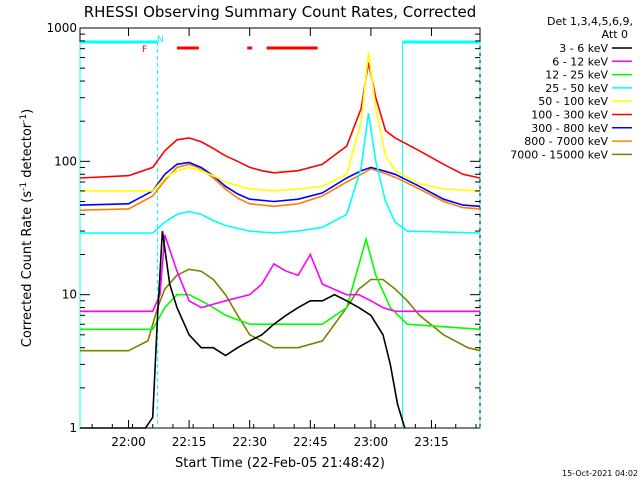 The height and width of the screenshot is (480, 640). What do you see at coordinates (24, 118) in the screenshot?
I see `y-axis-label-sup2: -1` at bounding box center [24, 118].